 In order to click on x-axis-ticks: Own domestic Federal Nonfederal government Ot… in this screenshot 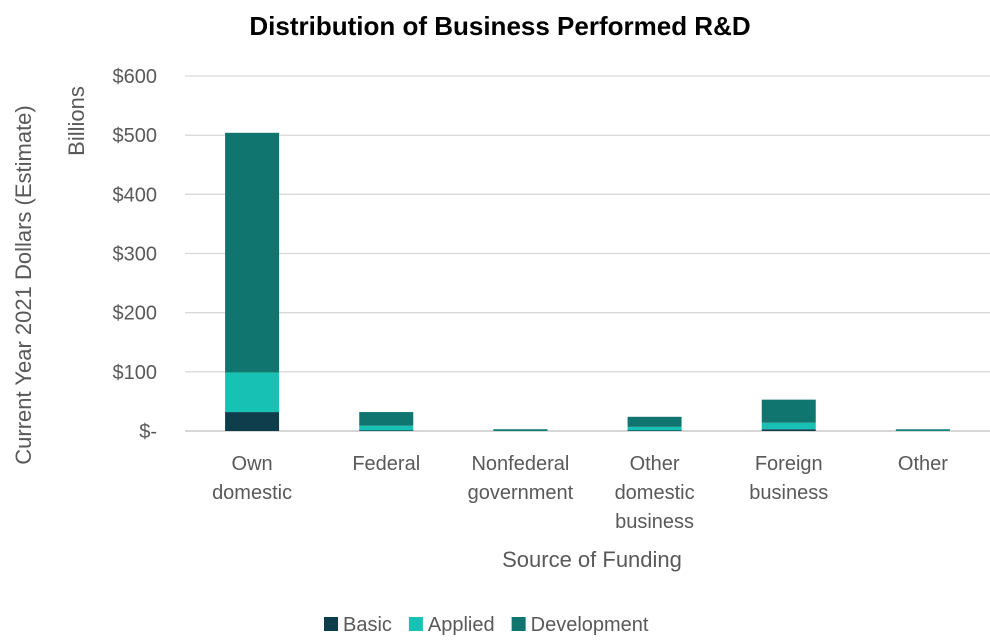, I will do `click(580, 493)`.